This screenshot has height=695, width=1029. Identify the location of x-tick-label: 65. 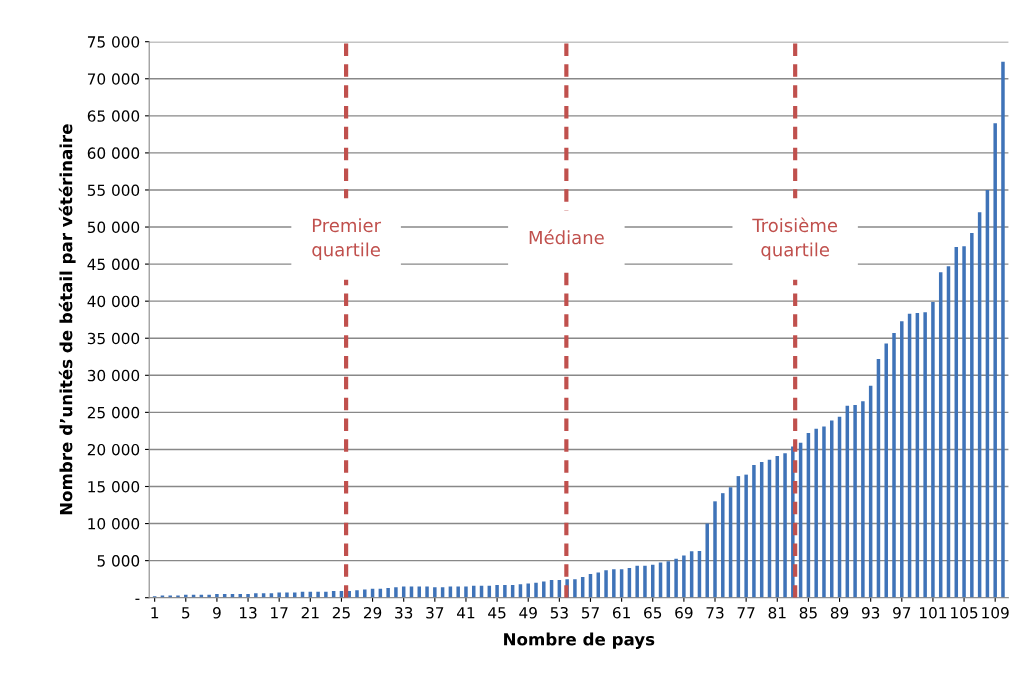
(653, 613).